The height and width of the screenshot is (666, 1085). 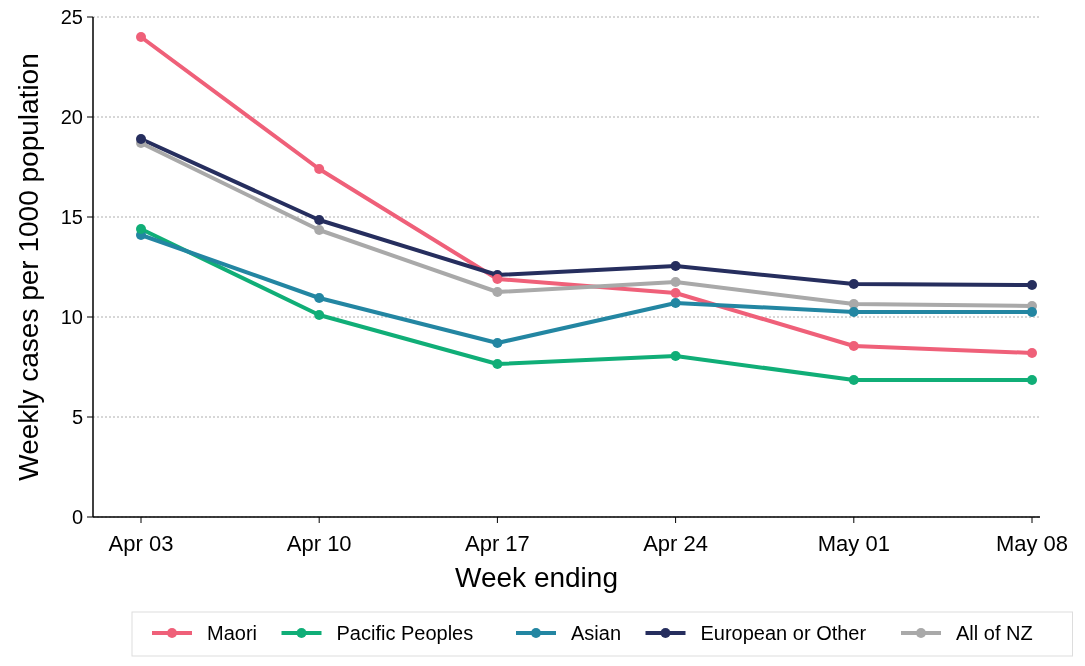 I want to click on legend-label: Maori, so click(x=232, y=633).